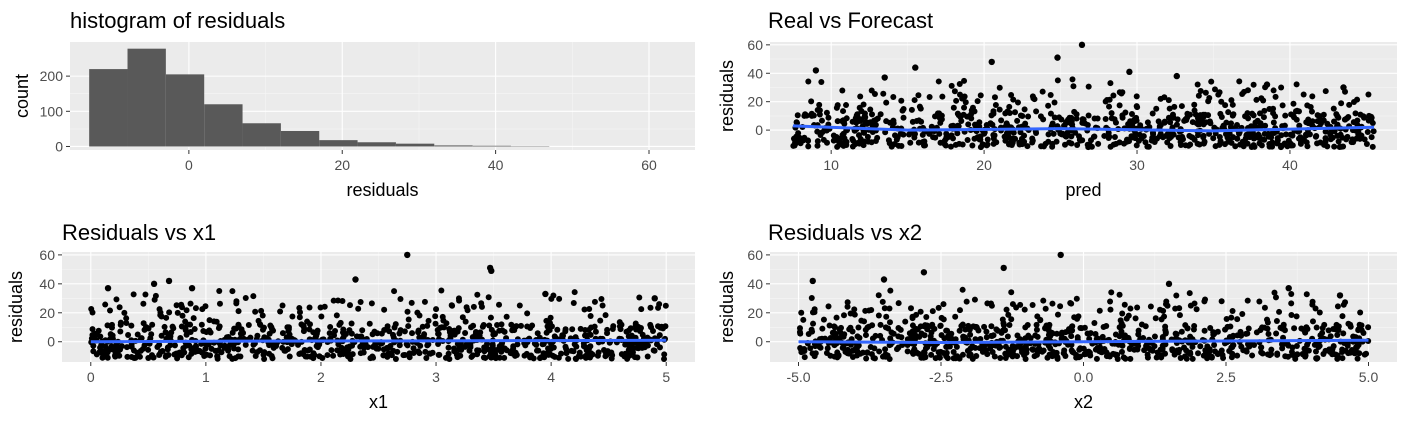 This screenshot has height=422, width=1410. Describe the element at coordinates (941, 377) in the screenshot. I see `x-tick-label: -2.5` at that location.